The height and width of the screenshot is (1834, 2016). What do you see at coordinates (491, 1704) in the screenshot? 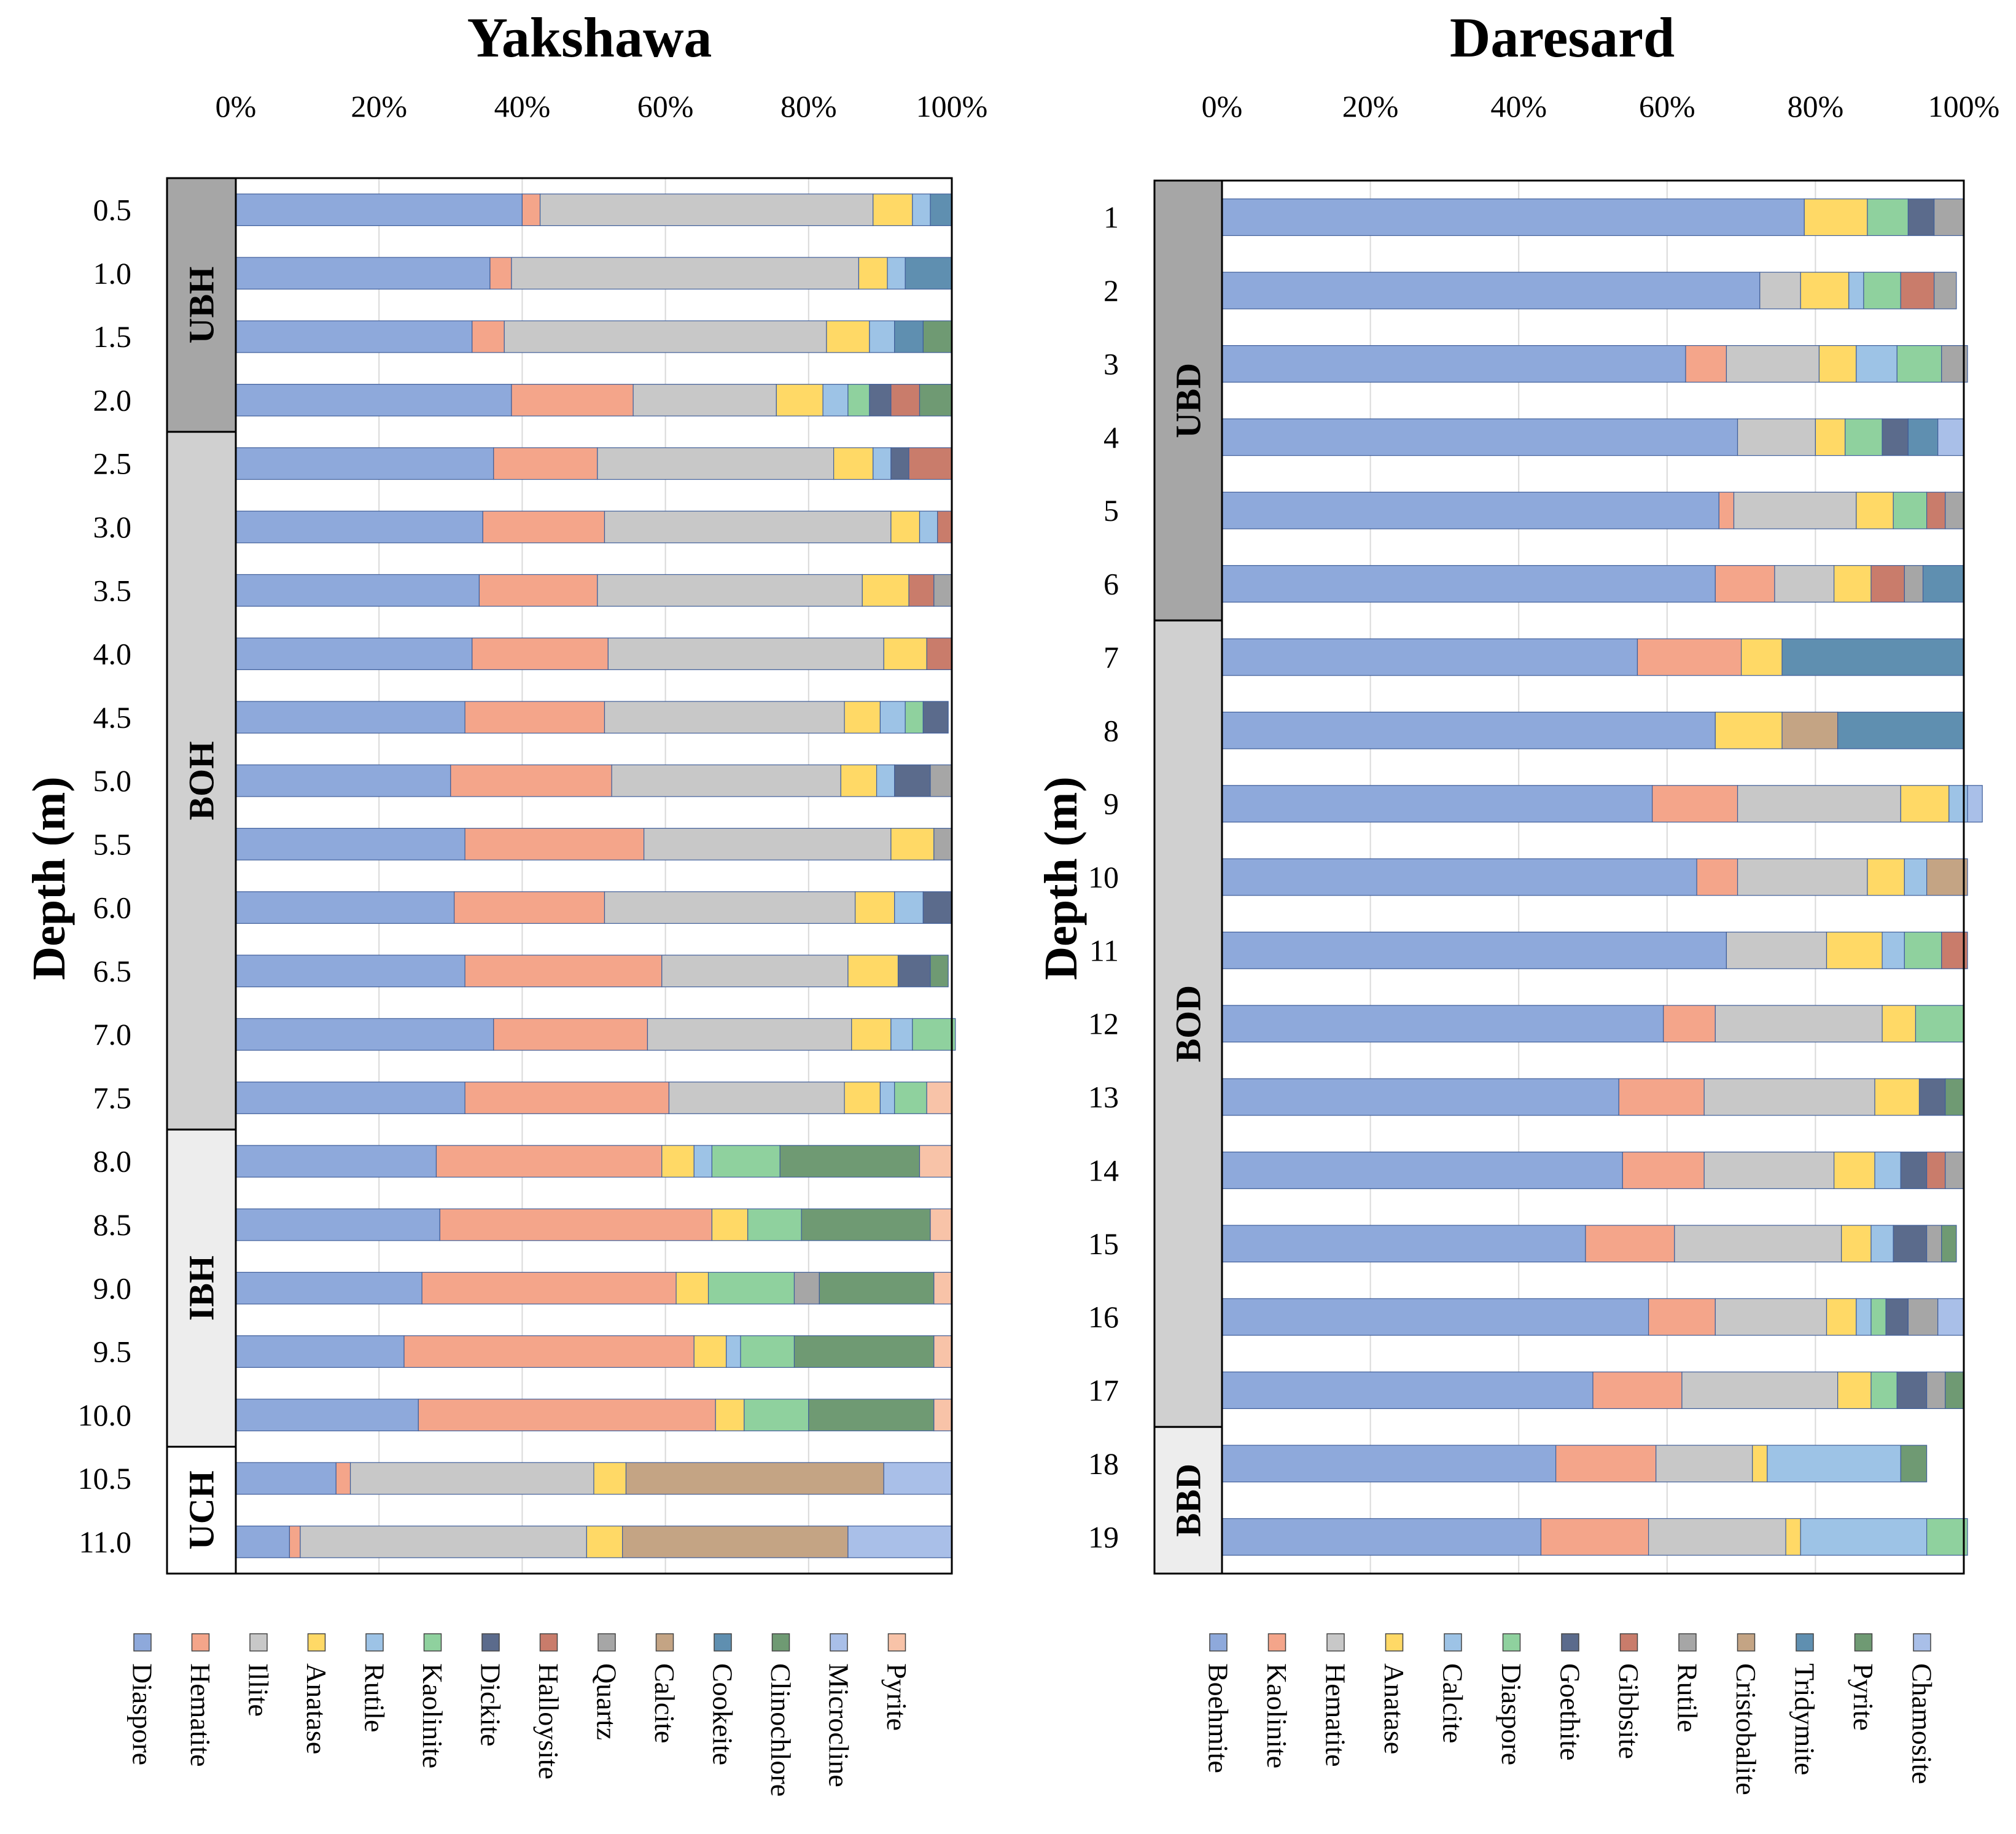
I see `legend-label-dickite: Dickite` at bounding box center [491, 1704].